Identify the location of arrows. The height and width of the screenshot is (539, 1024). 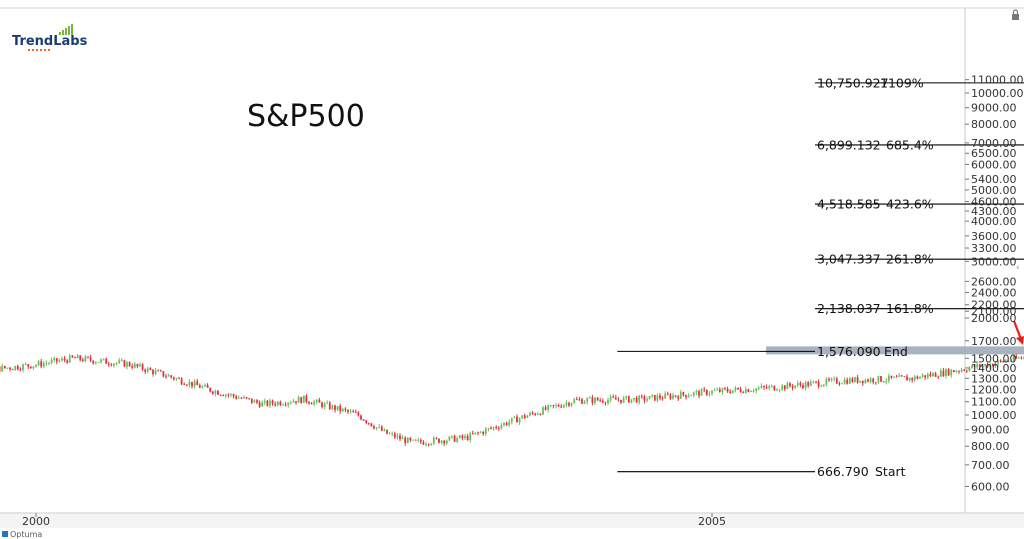
(1018, 332).